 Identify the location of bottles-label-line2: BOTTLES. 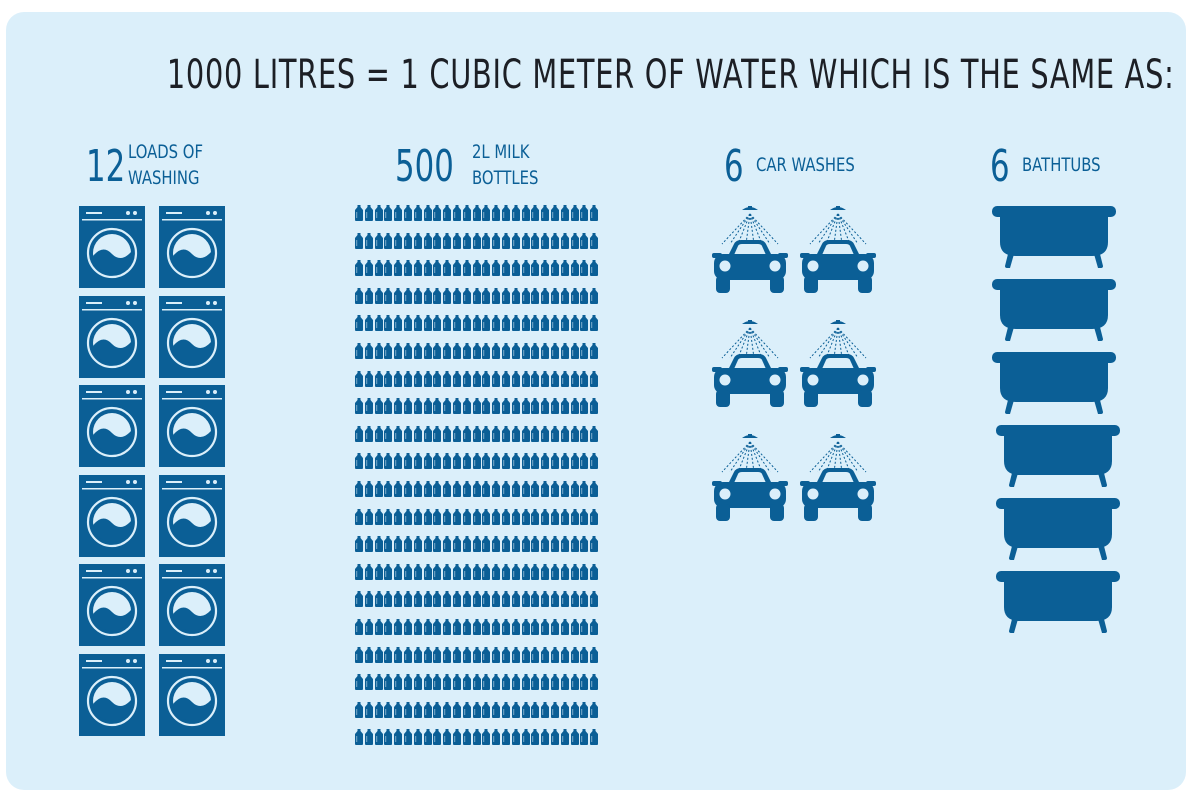
(505, 178).